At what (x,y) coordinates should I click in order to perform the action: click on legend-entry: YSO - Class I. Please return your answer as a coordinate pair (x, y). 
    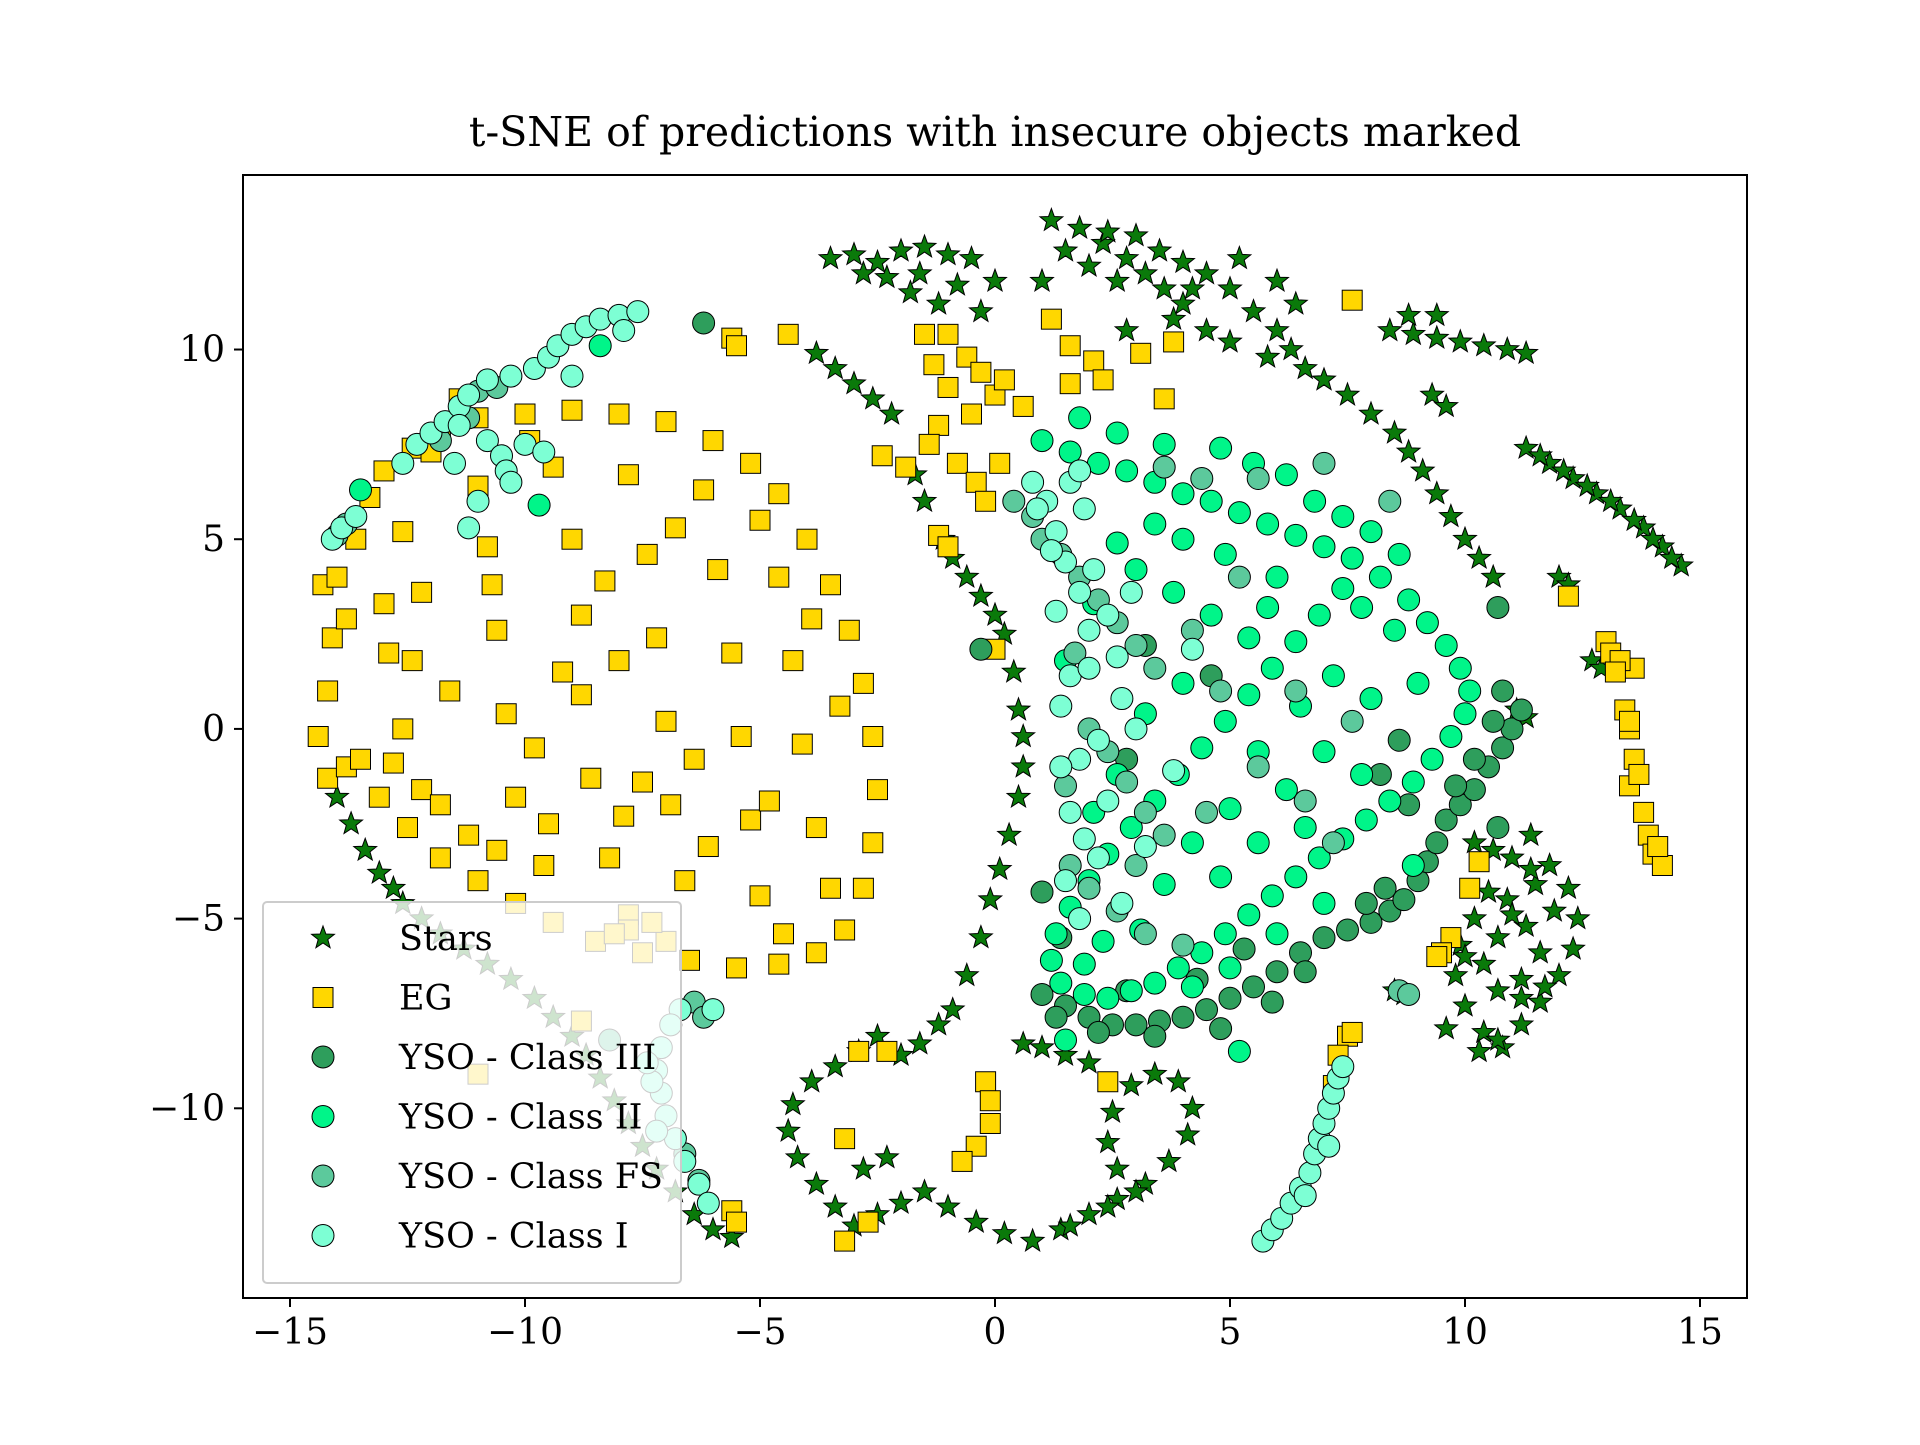
    Looking at the image, I should click on (470, 1237).